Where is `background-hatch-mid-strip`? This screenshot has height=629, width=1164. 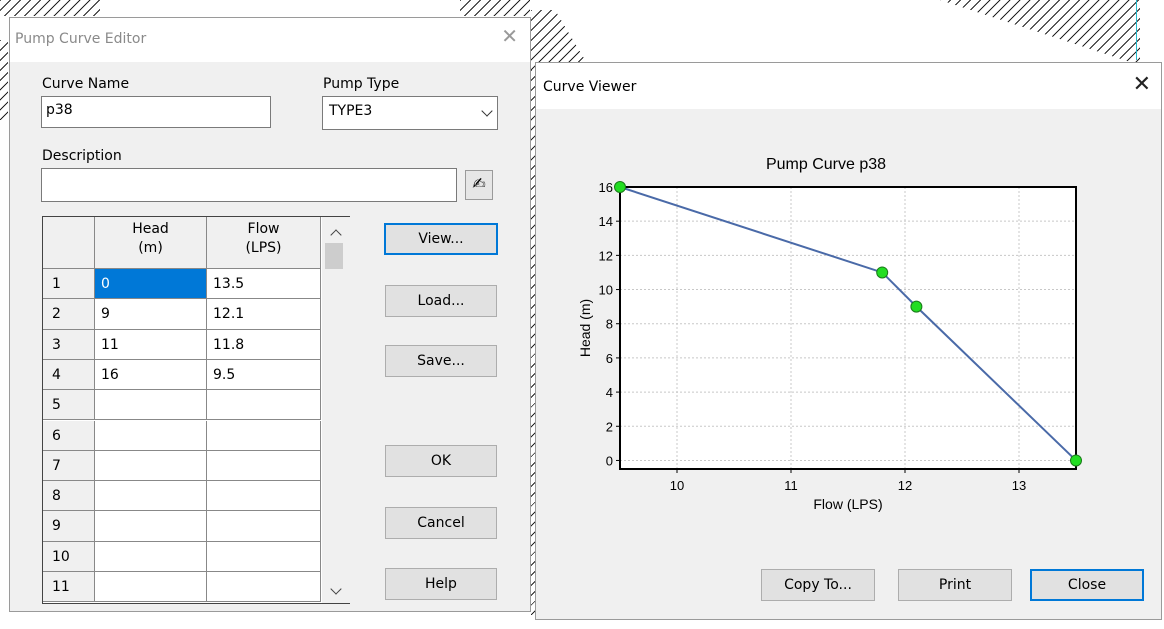
background-hatch-mid-strip is located at coordinates (533, 342).